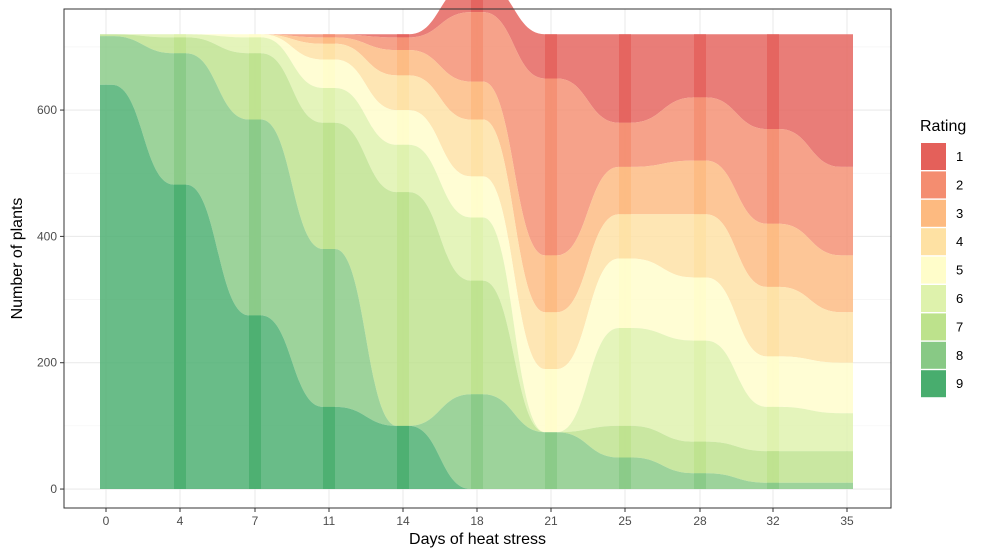  I want to click on legend-label-5: 5, so click(959, 270).